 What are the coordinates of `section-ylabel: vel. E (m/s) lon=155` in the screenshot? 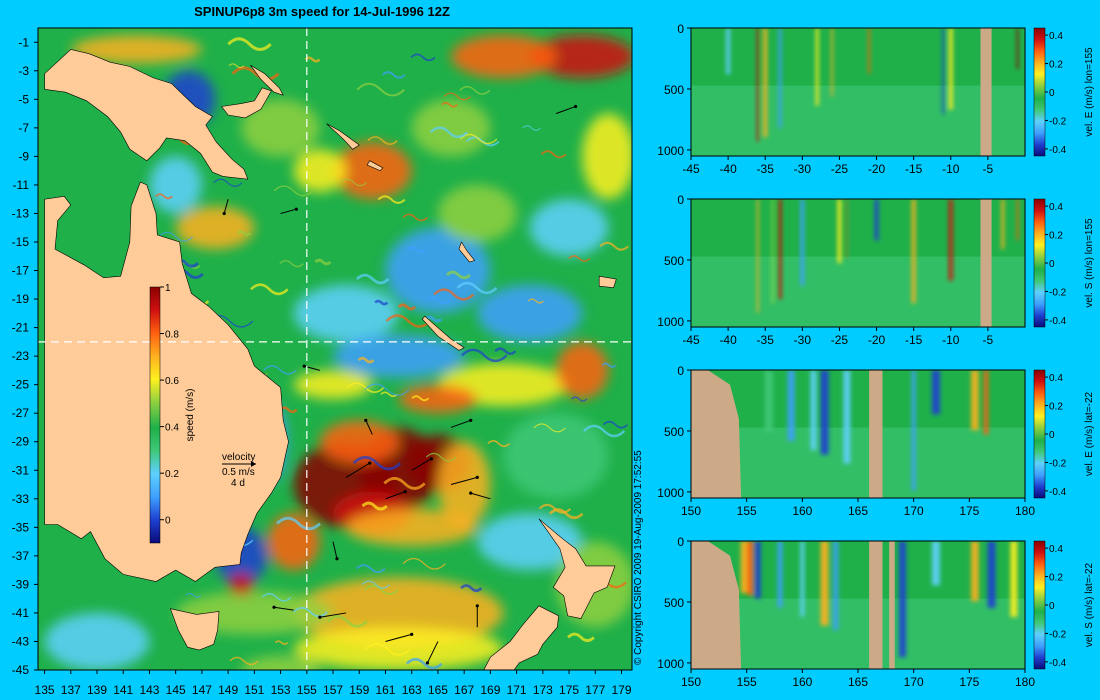 It's located at (1089, 92).